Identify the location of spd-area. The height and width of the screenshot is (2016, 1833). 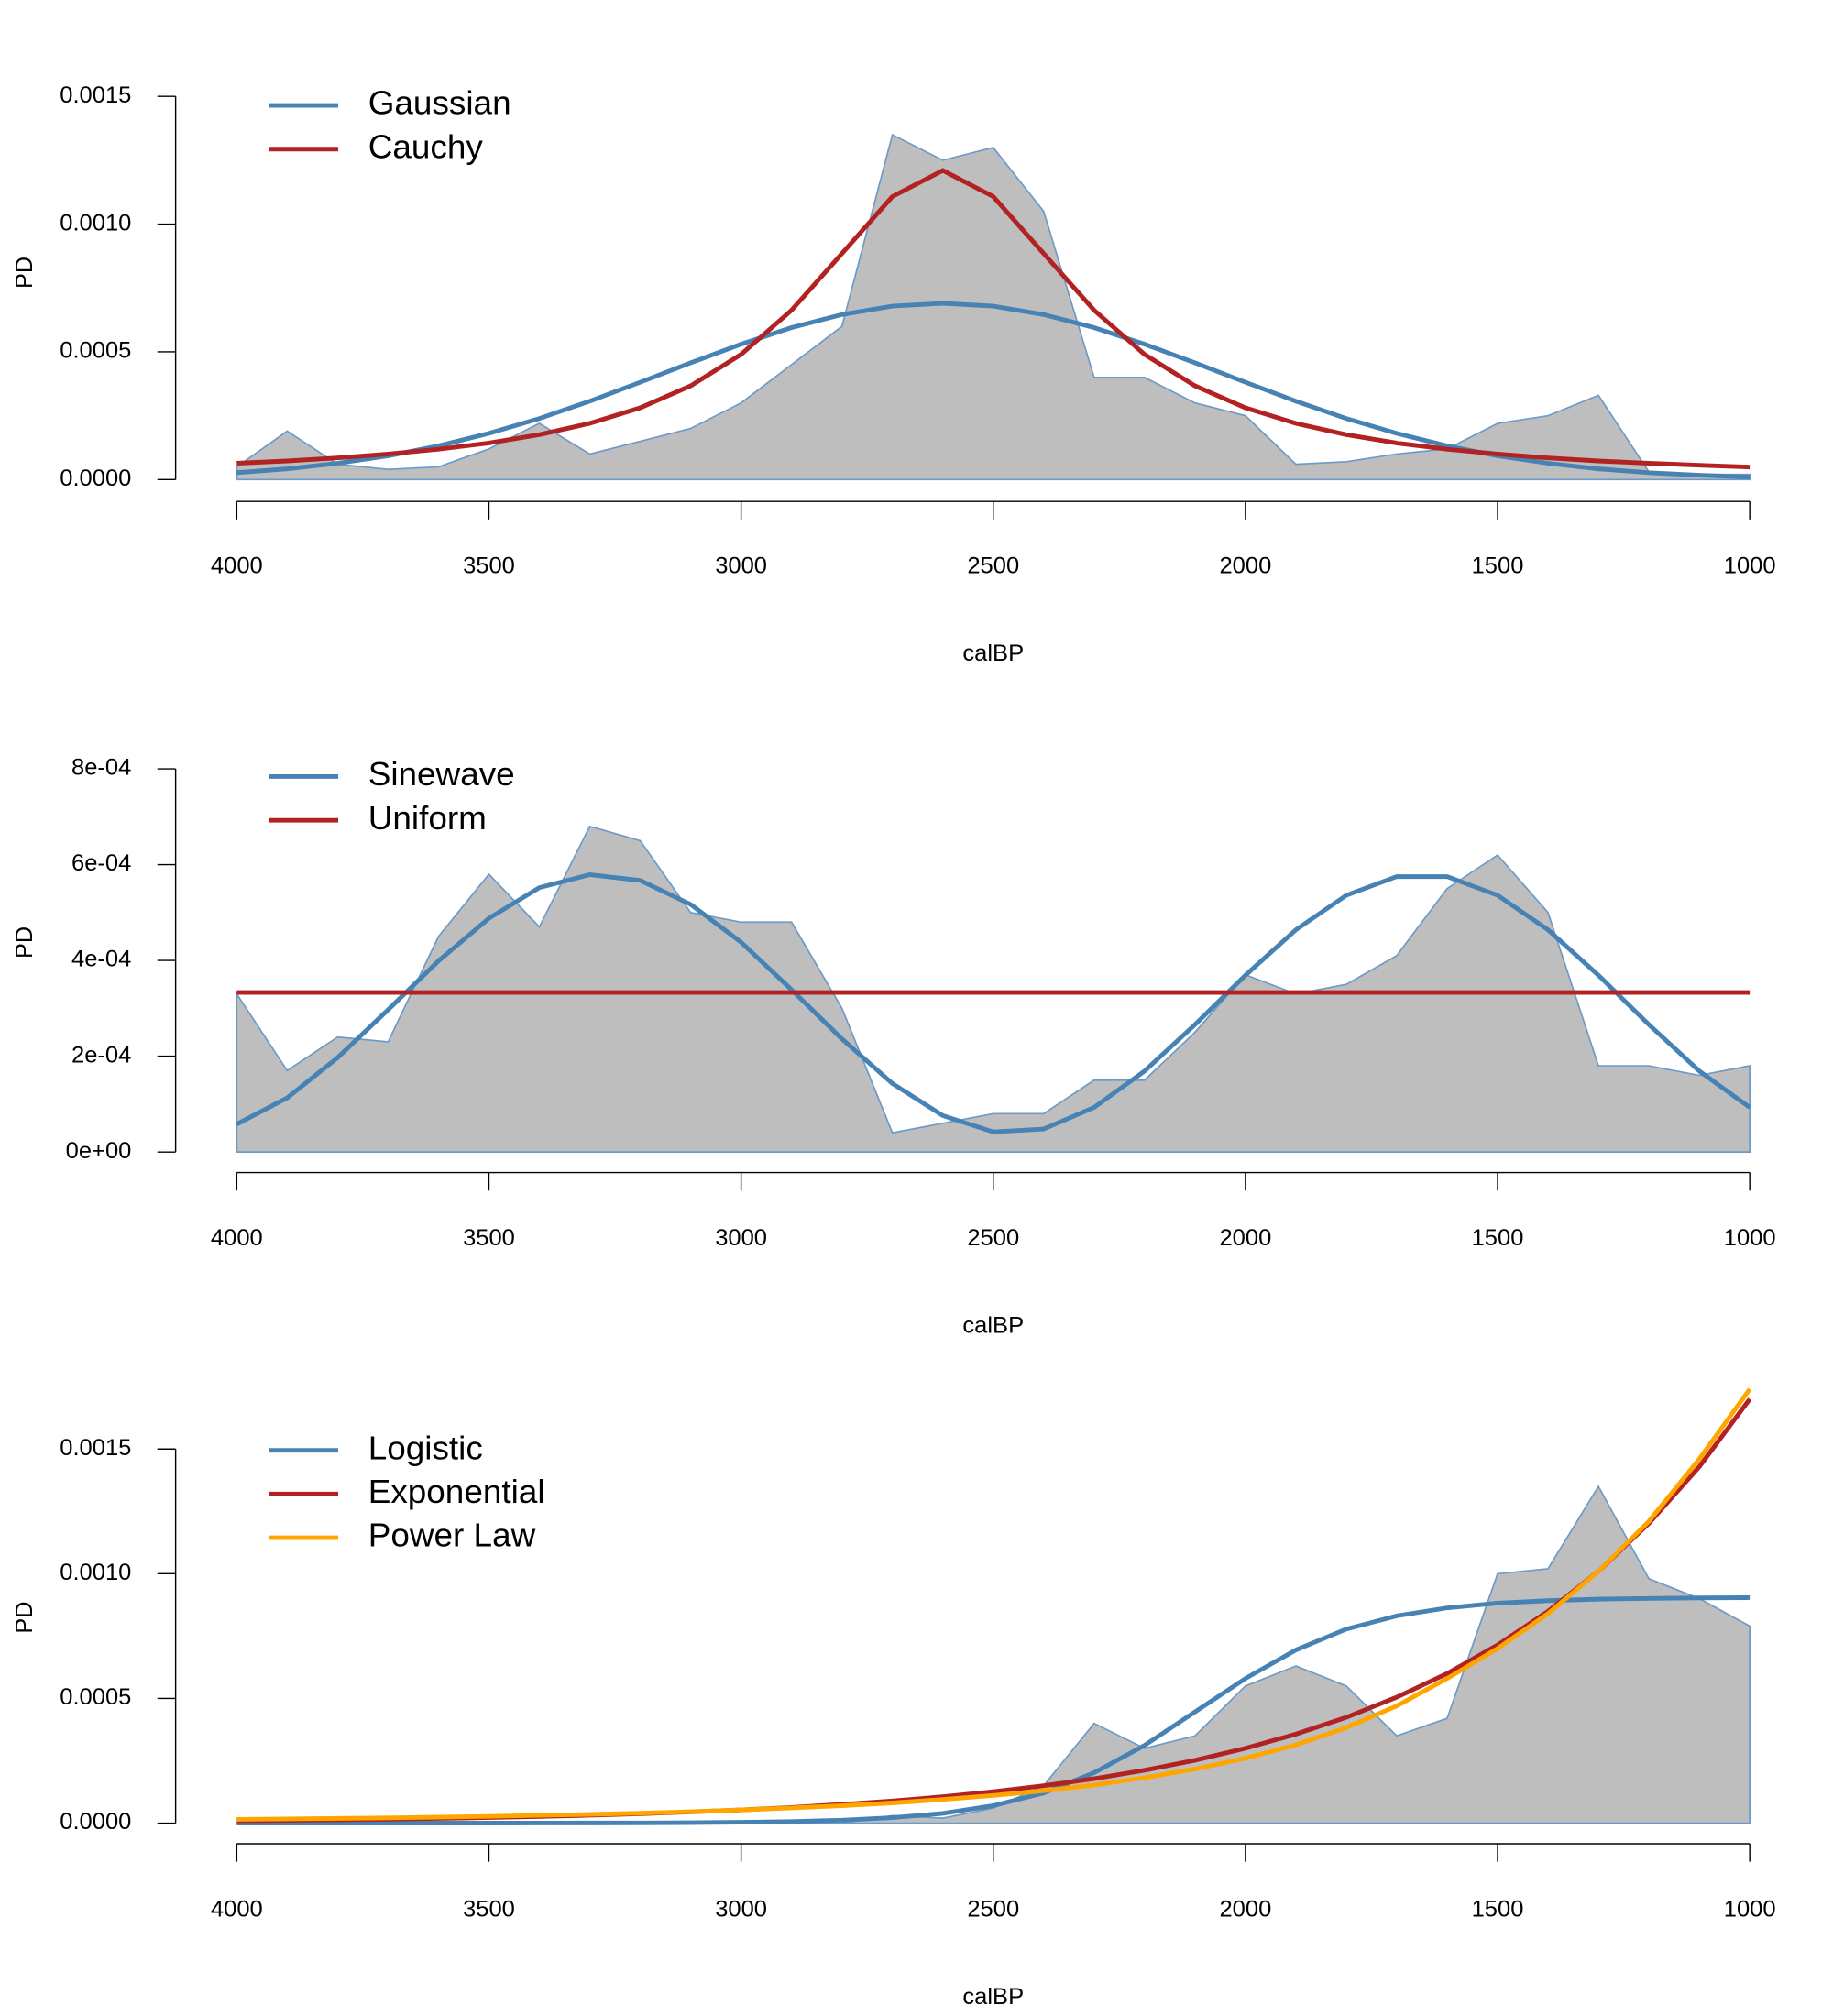
(993, 989).